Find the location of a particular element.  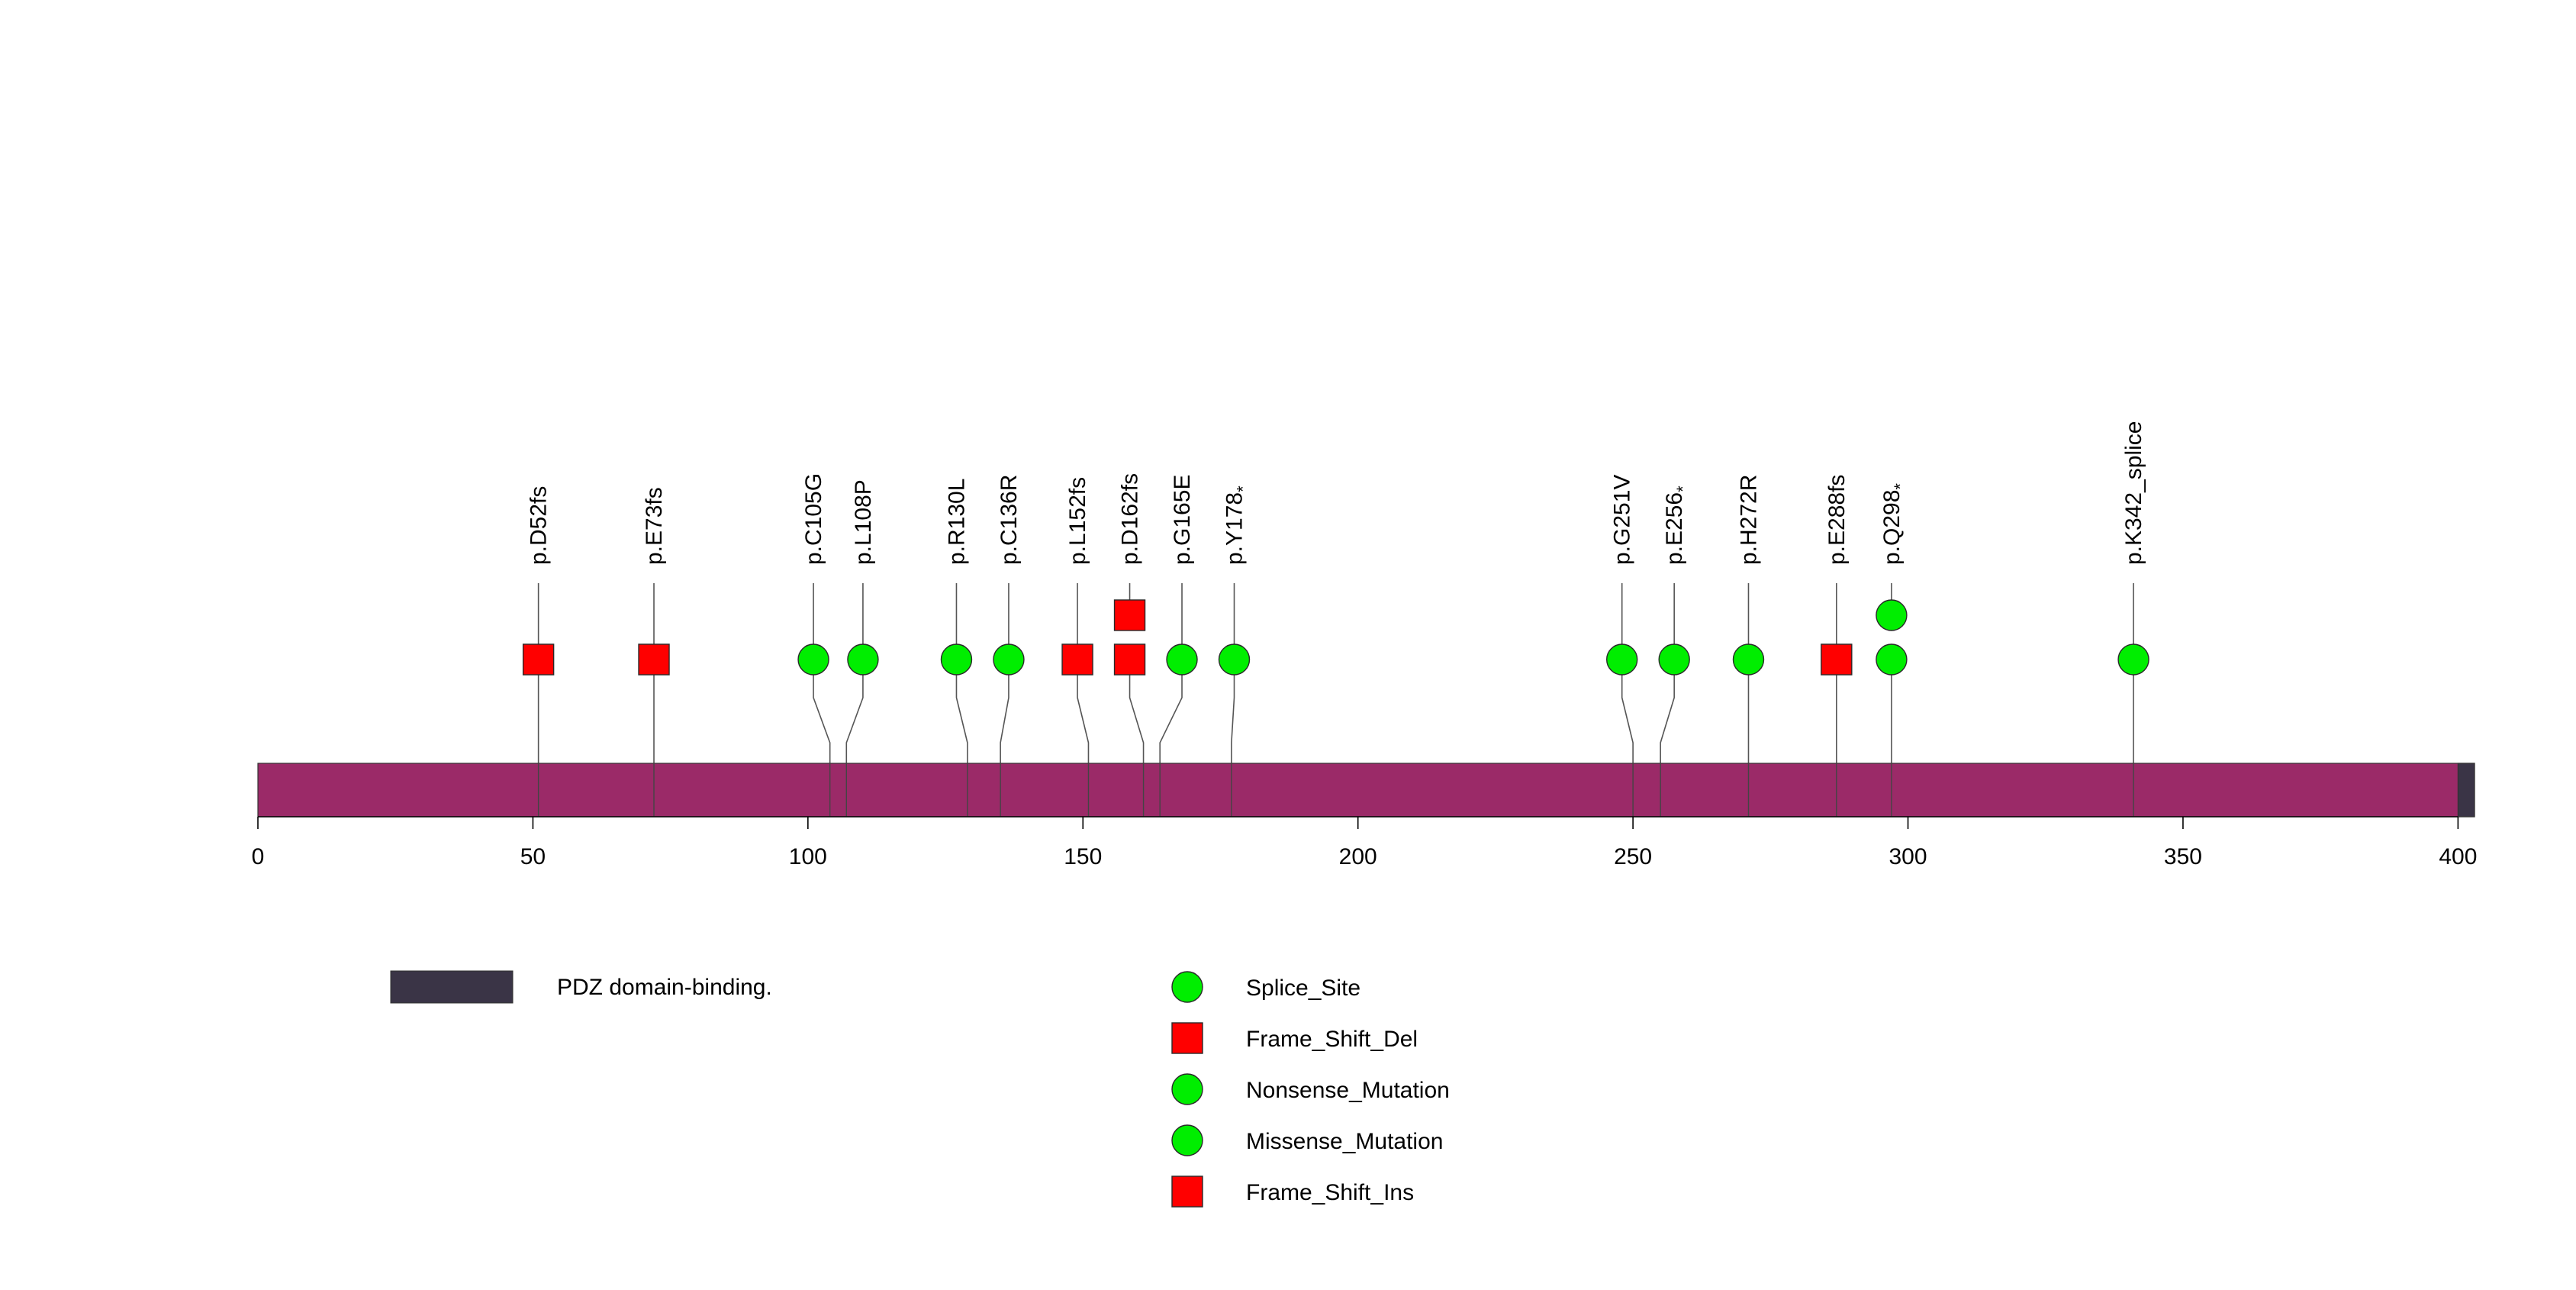

mutation-label: p.Y178* is located at coordinates (1237, 525).